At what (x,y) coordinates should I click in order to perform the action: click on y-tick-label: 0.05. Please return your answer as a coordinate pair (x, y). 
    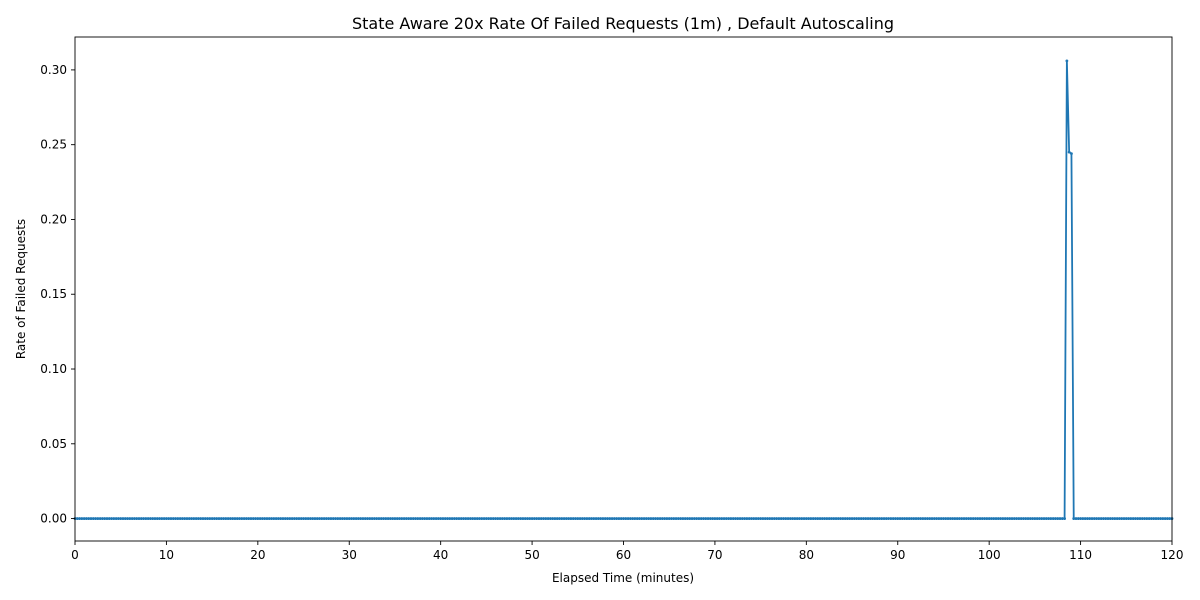
    Looking at the image, I should click on (53, 444).